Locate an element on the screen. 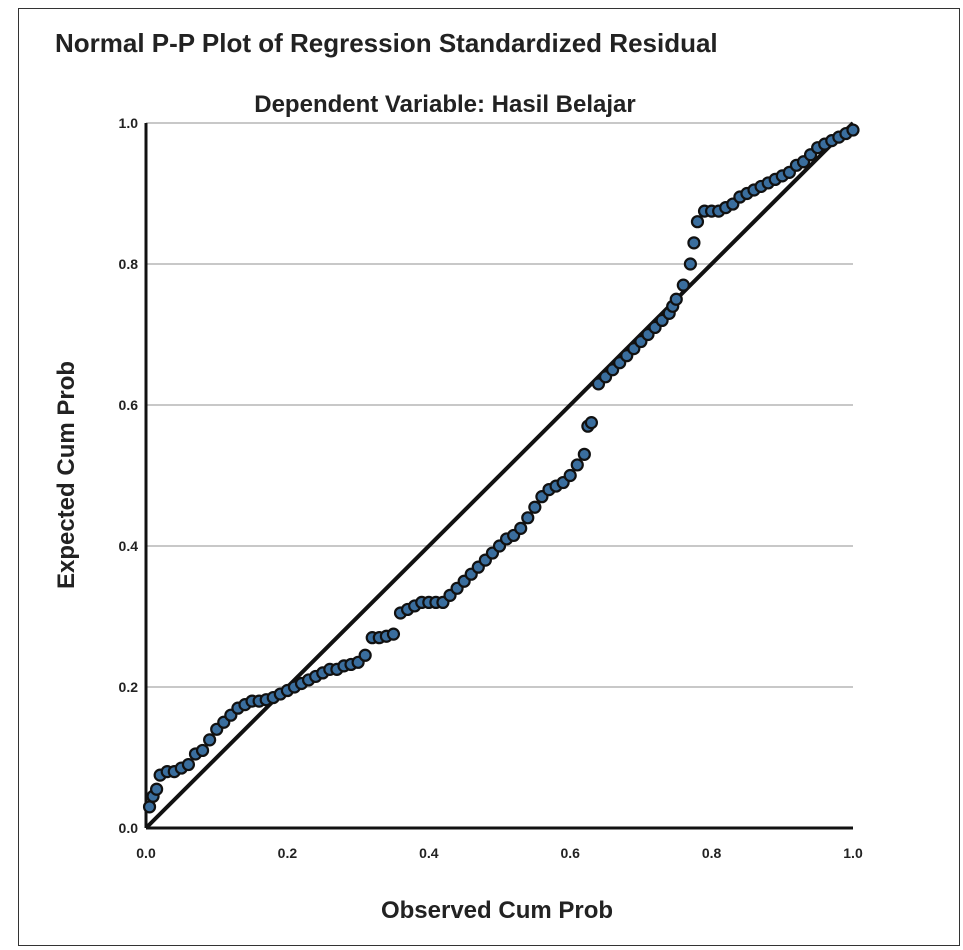 The image size is (963, 950). x-tick-label: 0.2 is located at coordinates (288, 853).